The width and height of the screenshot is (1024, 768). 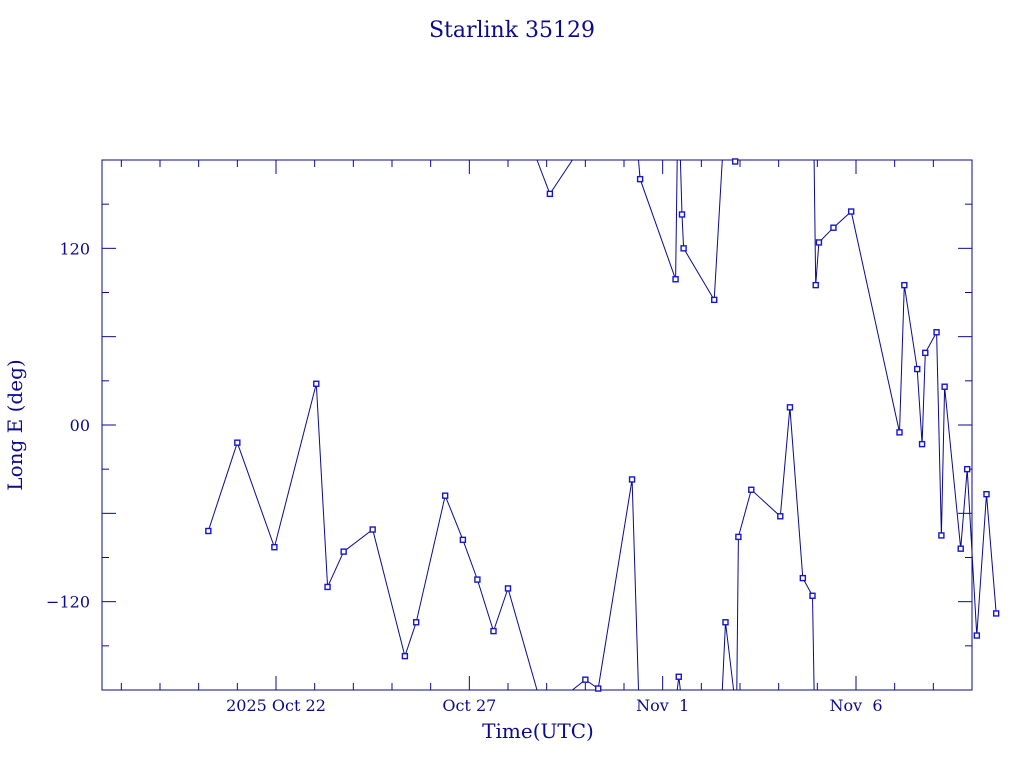 I want to click on chart-title: Starlink 35129, so click(x=512, y=30).